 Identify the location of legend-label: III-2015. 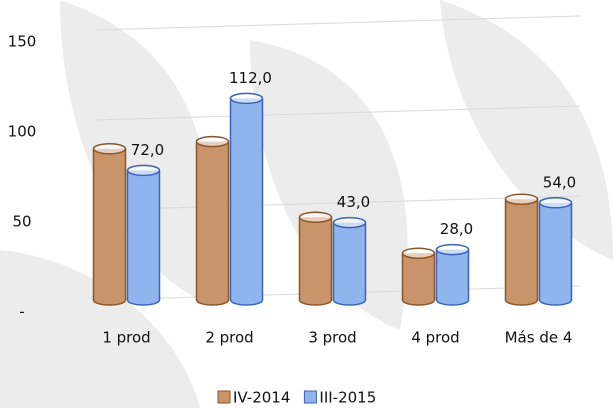
(347, 398).